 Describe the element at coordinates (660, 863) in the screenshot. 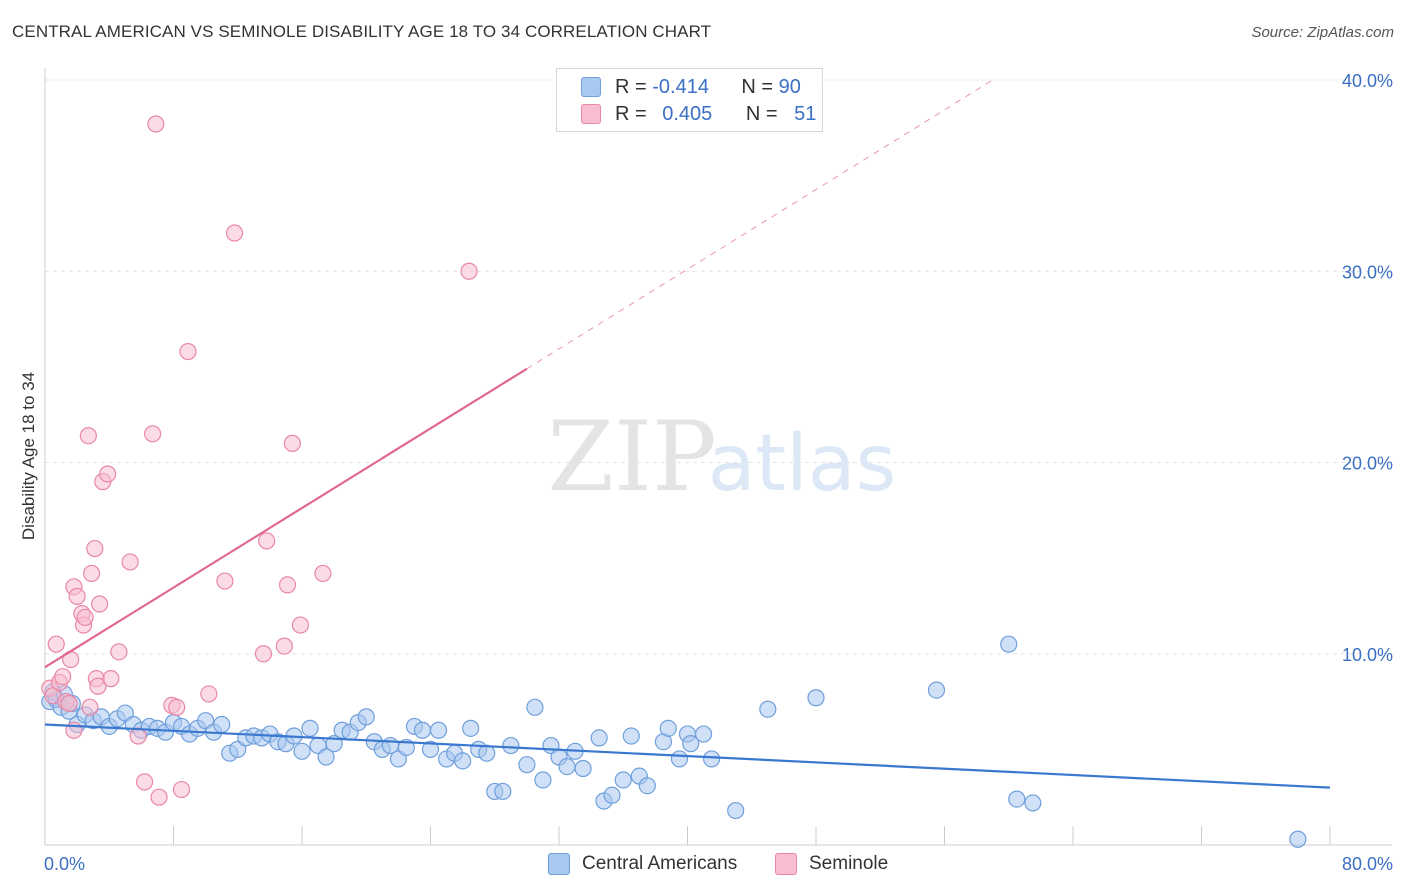

I see `bottom-legend-label: Central Americans` at that location.